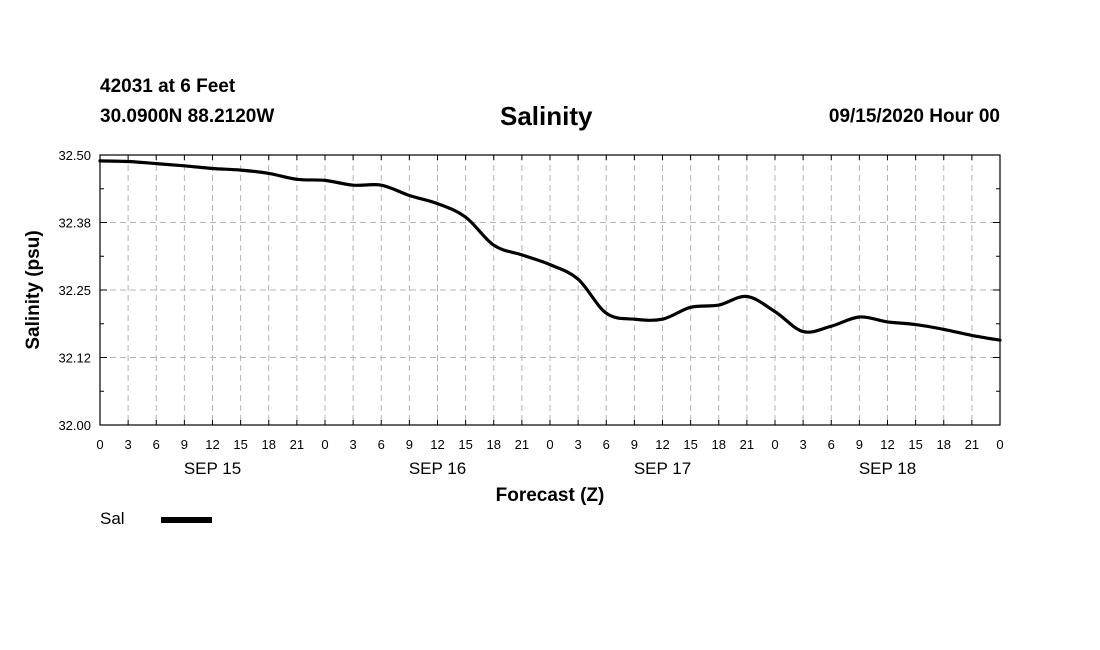  What do you see at coordinates (550, 495) in the screenshot?
I see `x-axis-title: Forecast (Z)` at bounding box center [550, 495].